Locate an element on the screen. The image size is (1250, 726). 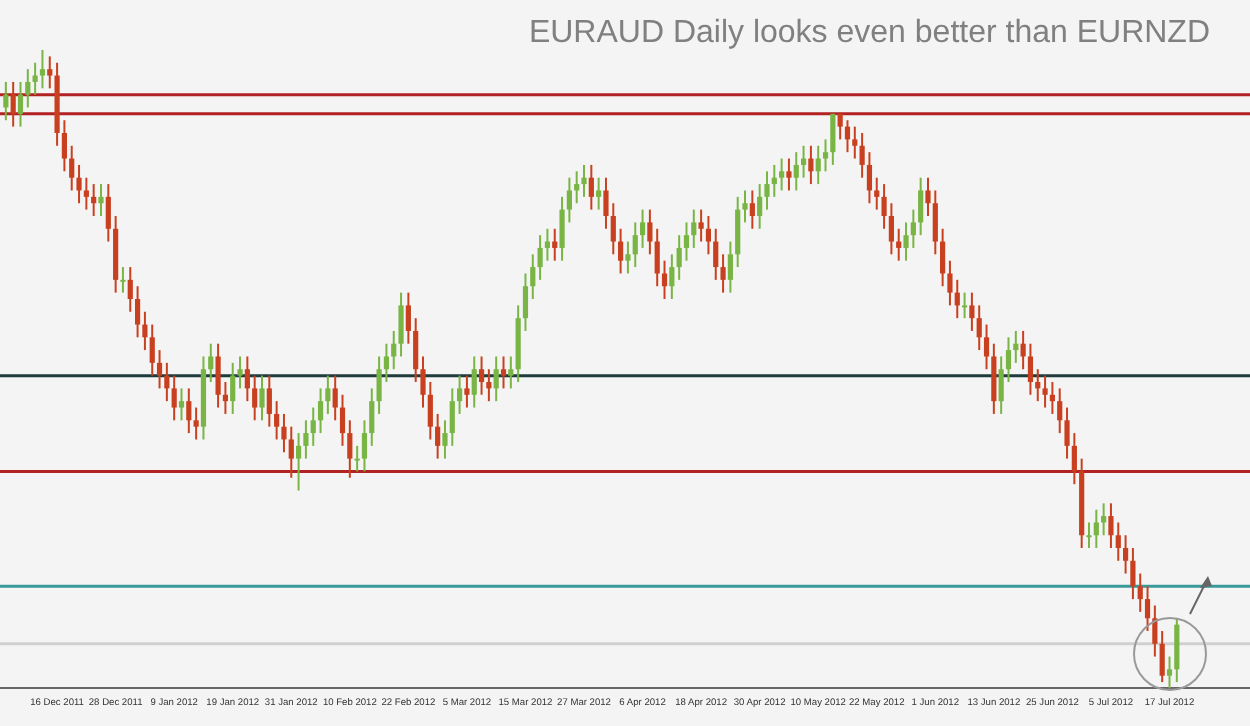
chart-title: EURAUD Daily looks even better than EURNZD is located at coordinates (869, 34).